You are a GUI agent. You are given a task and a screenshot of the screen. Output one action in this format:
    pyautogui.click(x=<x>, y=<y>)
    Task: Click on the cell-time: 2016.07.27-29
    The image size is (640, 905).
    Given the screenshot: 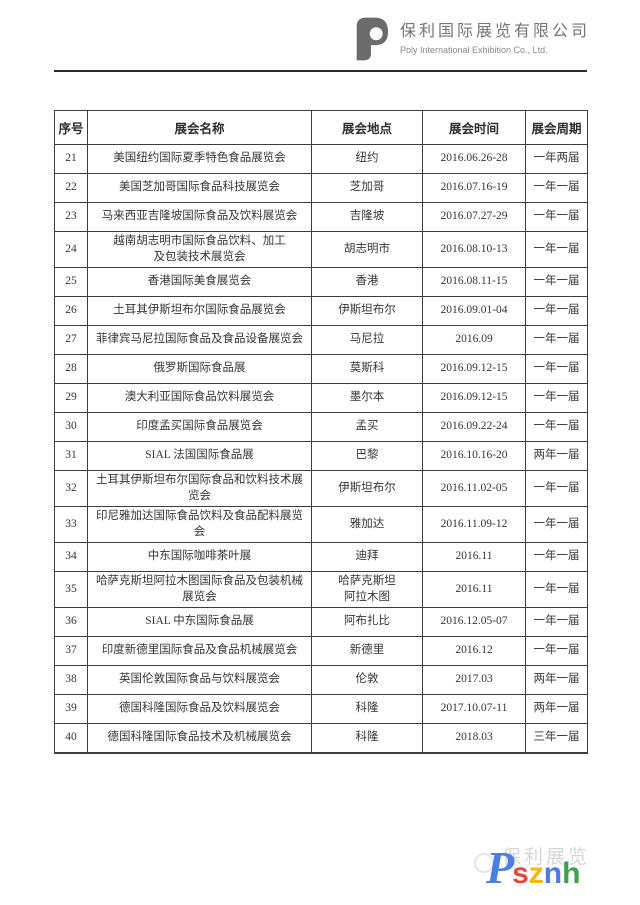 What is the action you would take?
    pyautogui.click(x=474, y=217)
    